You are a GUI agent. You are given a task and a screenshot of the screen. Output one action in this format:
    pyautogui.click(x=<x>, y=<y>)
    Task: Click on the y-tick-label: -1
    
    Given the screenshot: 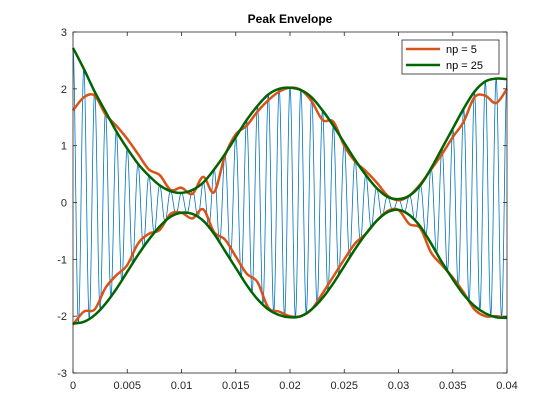 What is the action you would take?
    pyautogui.click(x=62, y=260)
    